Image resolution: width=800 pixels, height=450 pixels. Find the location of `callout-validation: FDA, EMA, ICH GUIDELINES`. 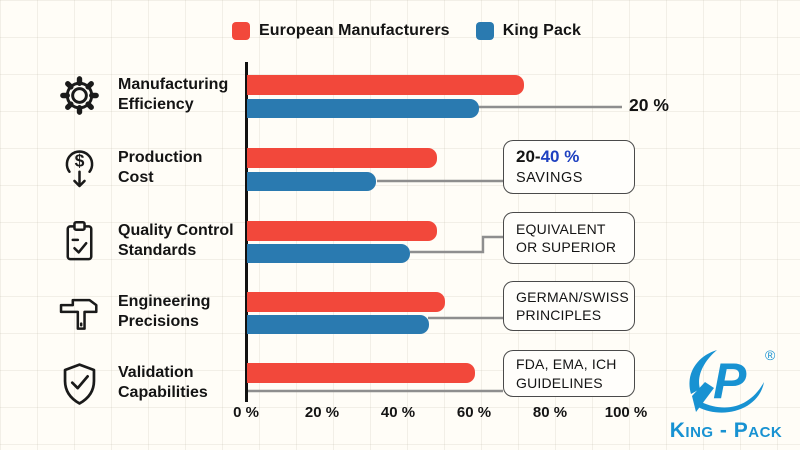

callout-validation: FDA, EMA, ICH GUIDELINES is located at coordinates (569, 373).